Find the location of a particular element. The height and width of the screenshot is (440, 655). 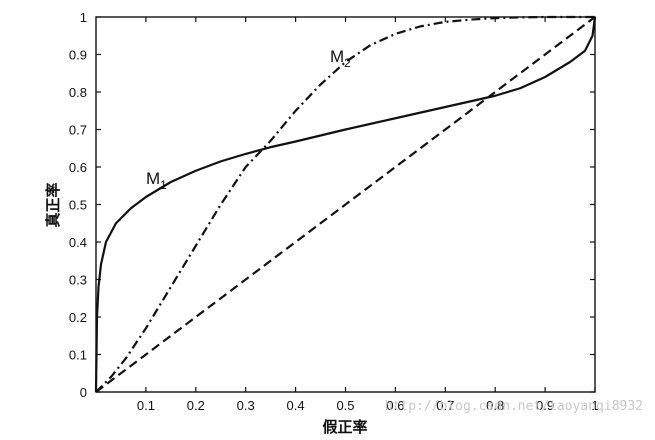

y-tick-label: 0.6 is located at coordinates (78, 167).